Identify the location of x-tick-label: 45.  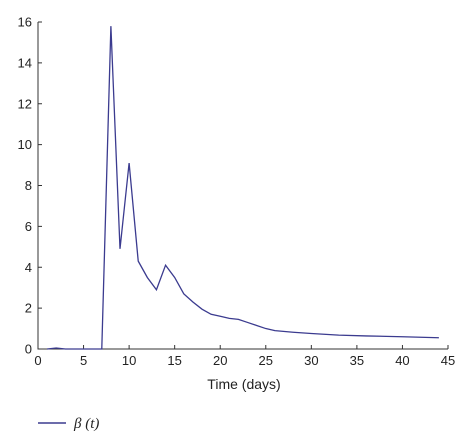
(448, 360).